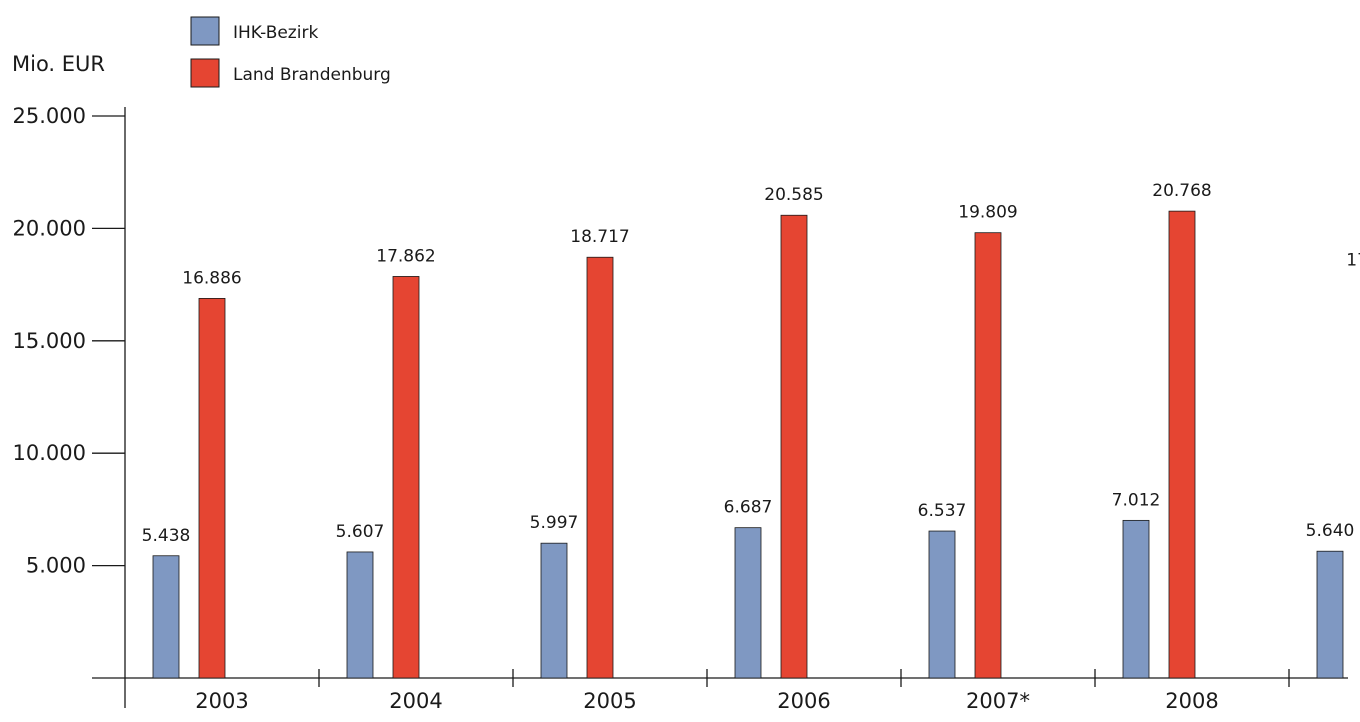  I want to click on x-tick-label: 2008, so click(1191, 701).